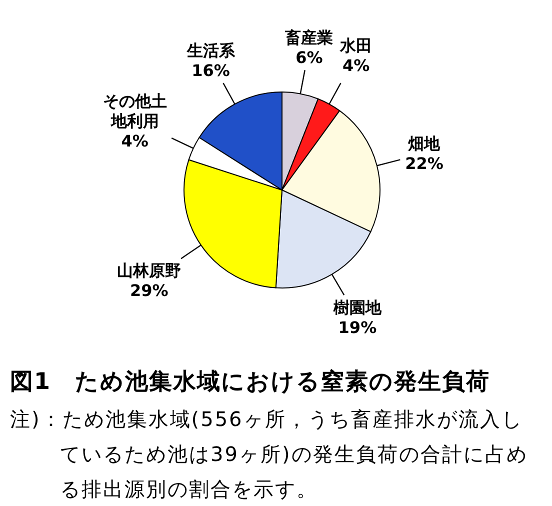 The image size is (552, 506). Describe the element at coordinates (149, 270) in the screenshot. I see `slice-label: 山林原野` at that location.